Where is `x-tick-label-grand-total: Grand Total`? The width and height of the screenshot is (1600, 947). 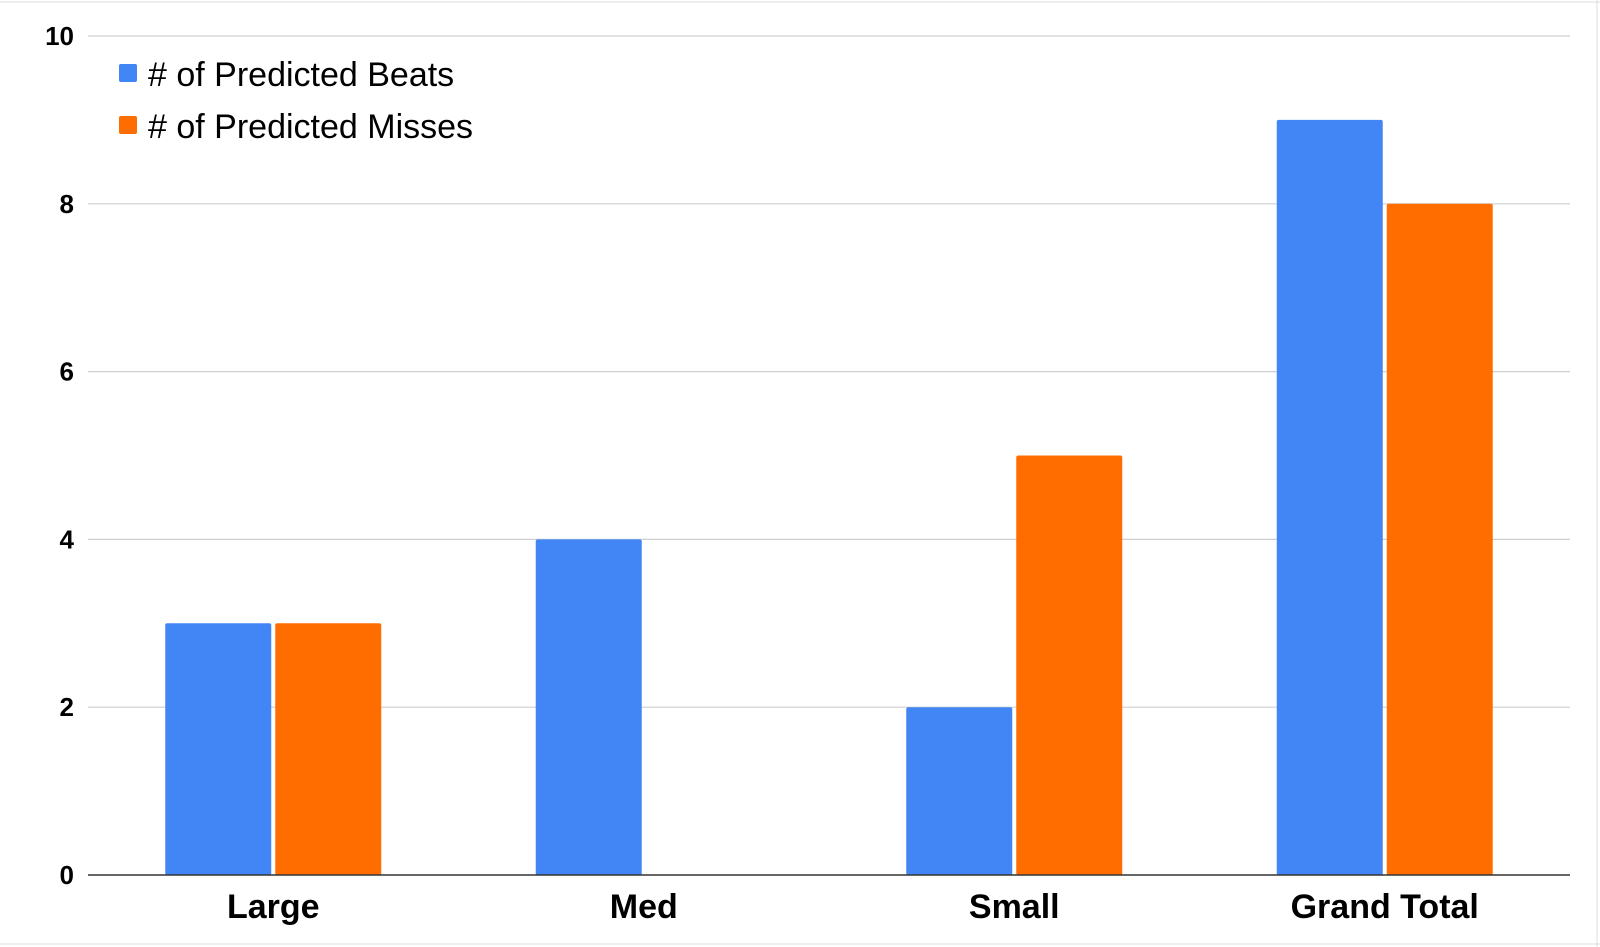
x-tick-label-grand-total: Grand Total is located at coordinates (1385, 907).